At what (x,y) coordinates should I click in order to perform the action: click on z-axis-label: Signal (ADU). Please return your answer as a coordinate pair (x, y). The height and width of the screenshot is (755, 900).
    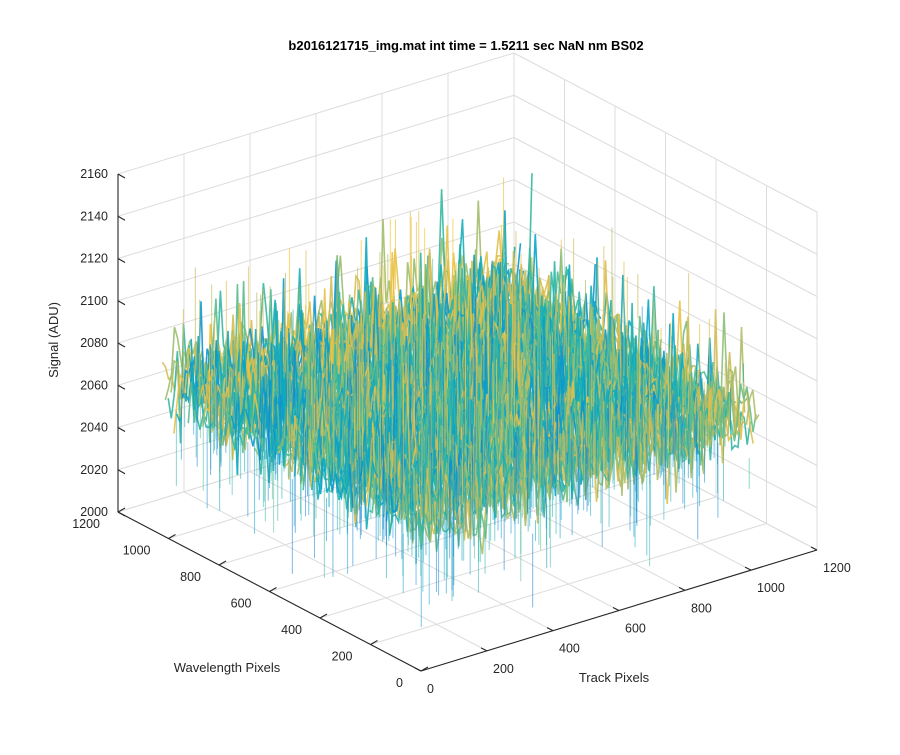
    Looking at the image, I should click on (53, 340).